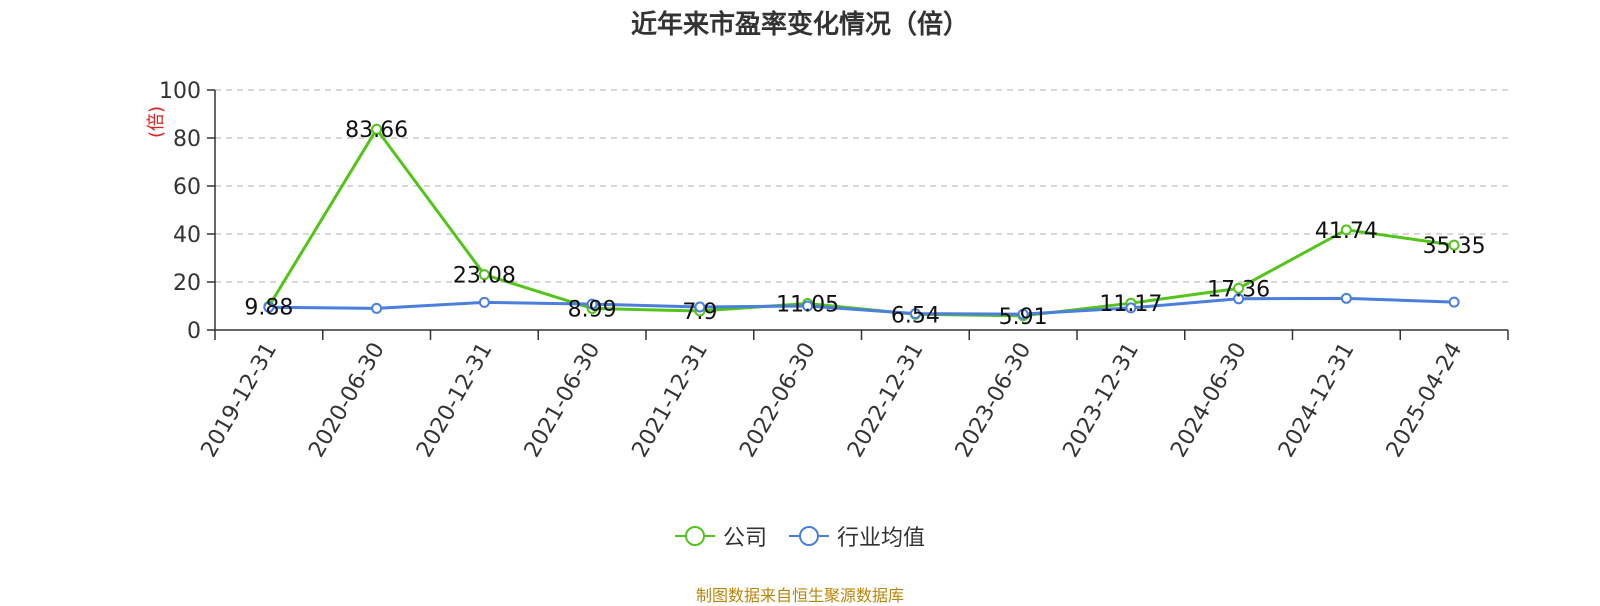 This screenshot has height=606, width=1600. Describe the element at coordinates (187, 187) in the screenshot. I see `y-tick-label: 60` at that location.